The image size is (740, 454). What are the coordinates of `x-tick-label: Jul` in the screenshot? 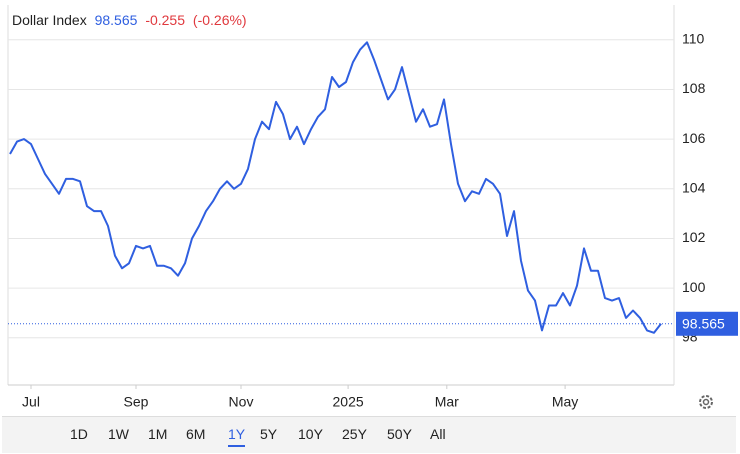 It's located at (31, 402).